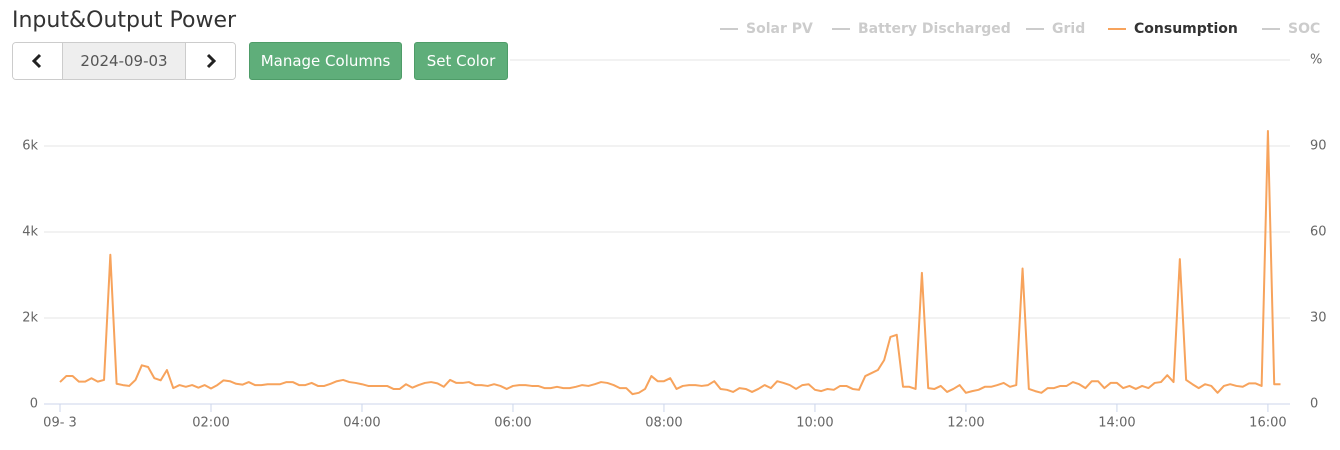 Image resolution: width=1340 pixels, height=450 pixels. I want to click on x-tick-label: 04:00, so click(361, 423).